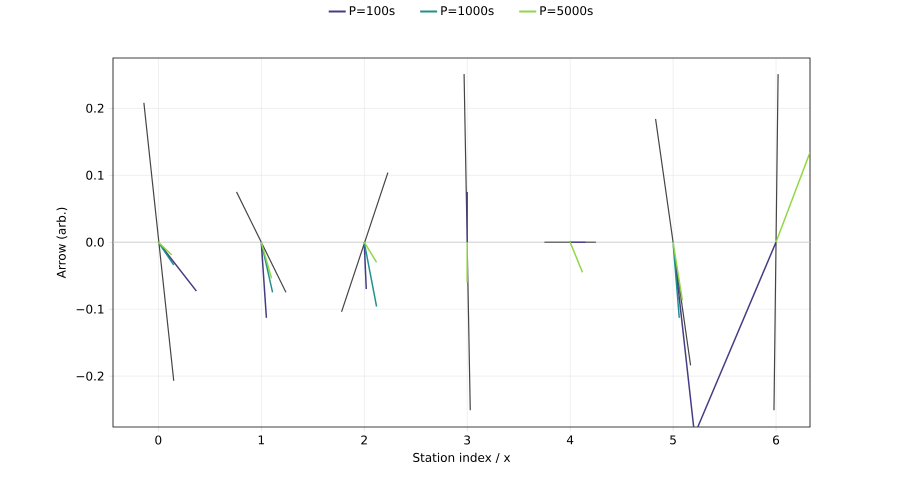 The height and width of the screenshot is (480, 900). What do you see at coordinates (776, 440) in the screenshot?
I see `x-tick-label: 6` at bounding box center [776, 440].